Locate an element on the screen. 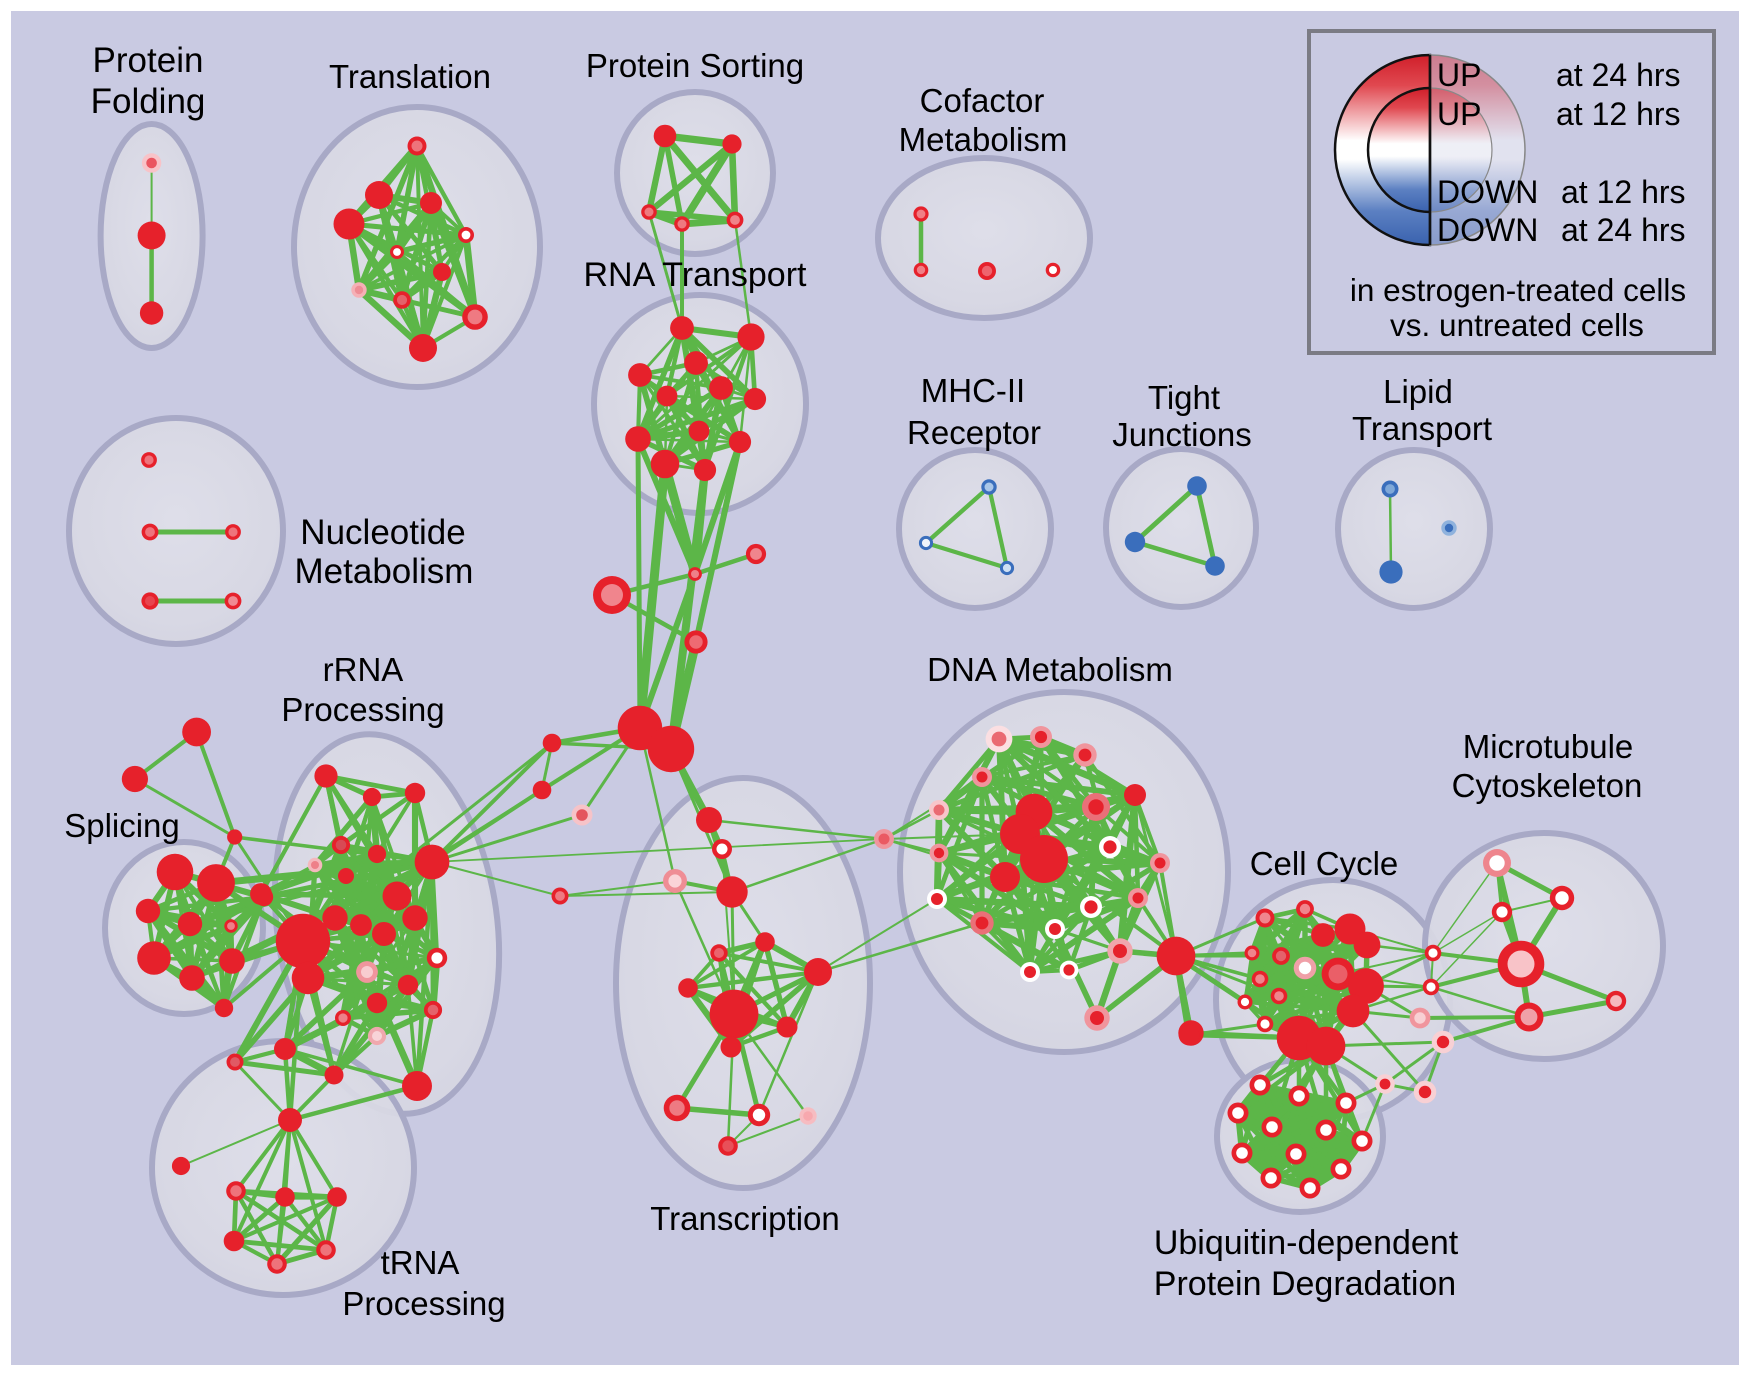 This screenshot has height=1376, width=1750. svg-text: Junctions is located at coordinates (1181, 434).